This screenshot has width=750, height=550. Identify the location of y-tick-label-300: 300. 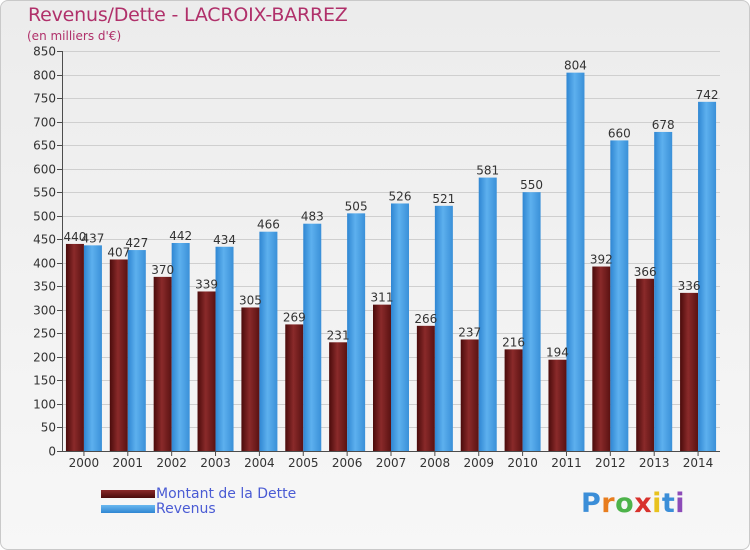
(44, 311).